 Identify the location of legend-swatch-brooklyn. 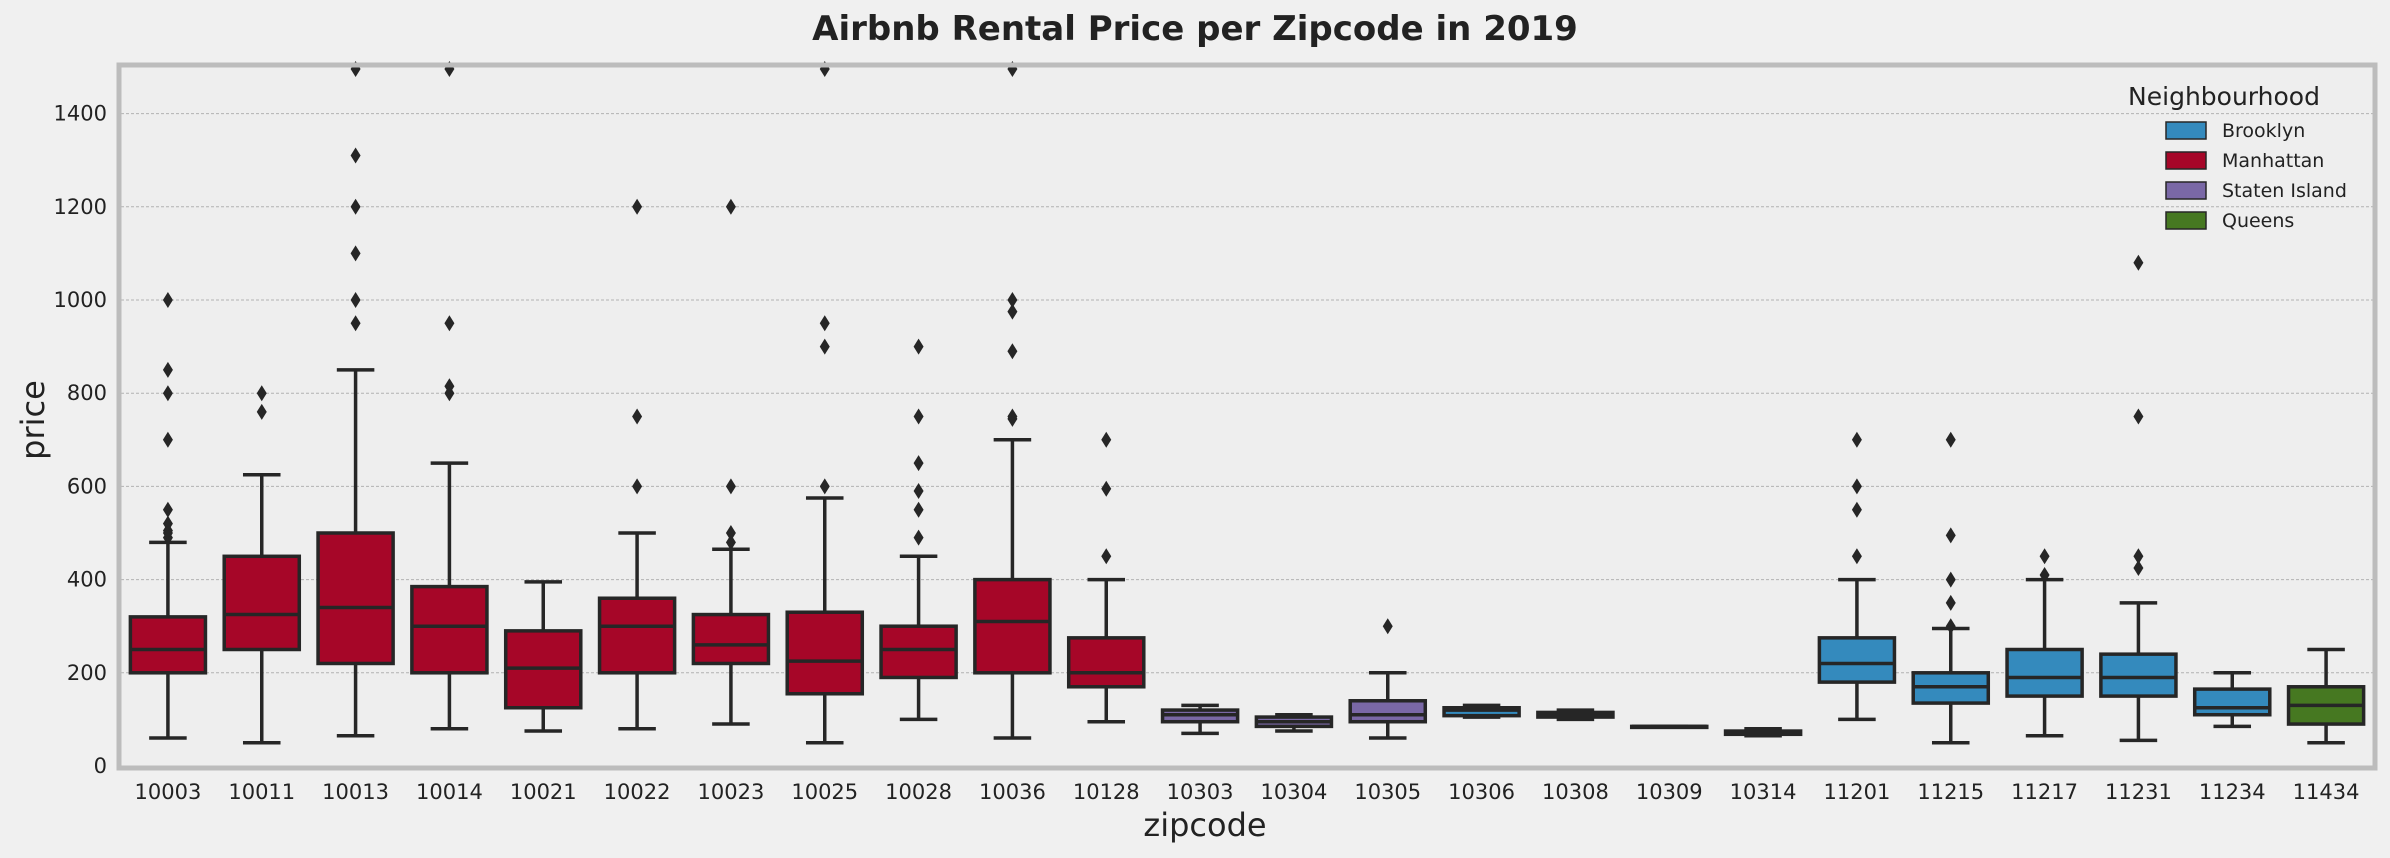
(2186, 130).